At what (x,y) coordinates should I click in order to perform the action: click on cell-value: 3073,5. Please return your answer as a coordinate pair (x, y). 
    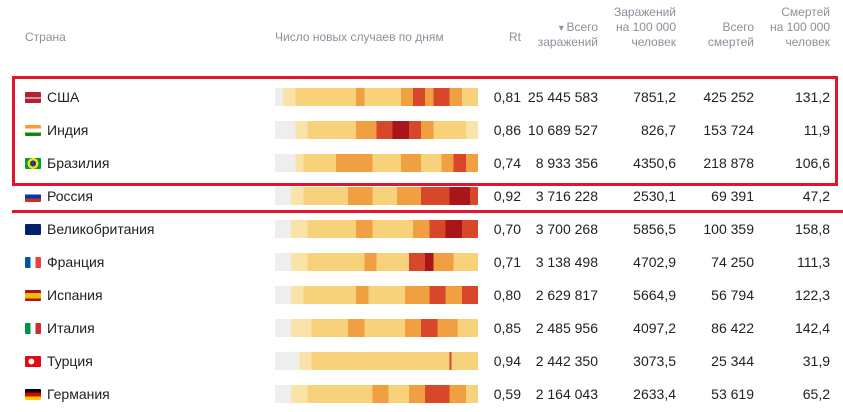
    Looking at the image, I should click on (654, 361).